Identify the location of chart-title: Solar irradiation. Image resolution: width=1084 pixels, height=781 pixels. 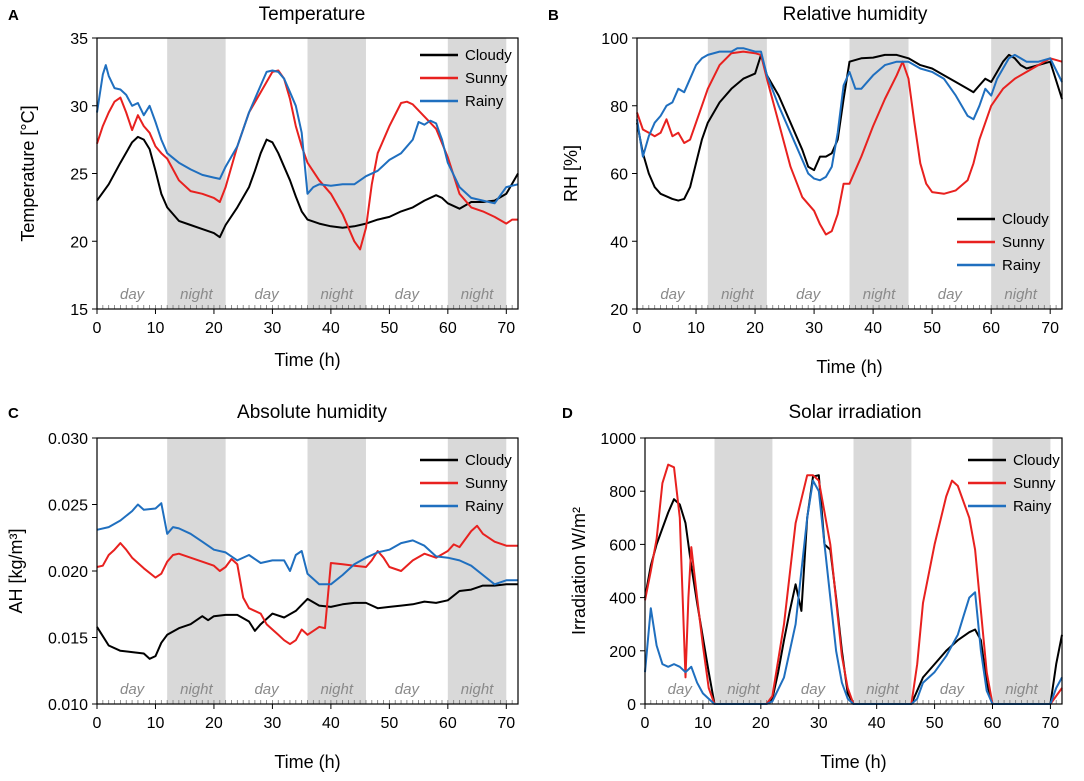
(854, 412).